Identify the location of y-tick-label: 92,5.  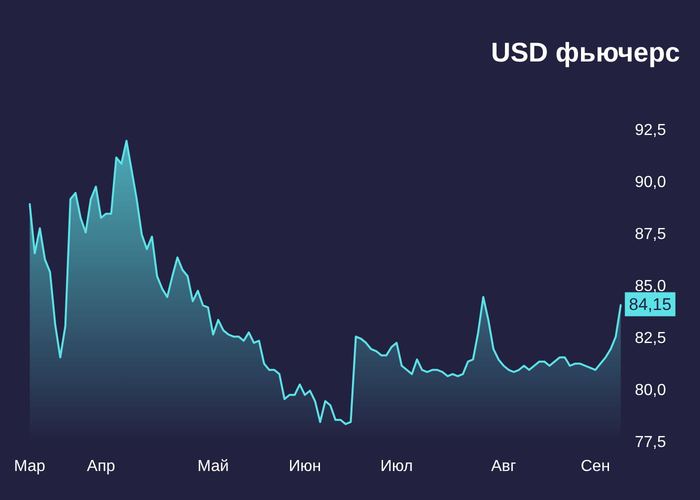
(650, 130).